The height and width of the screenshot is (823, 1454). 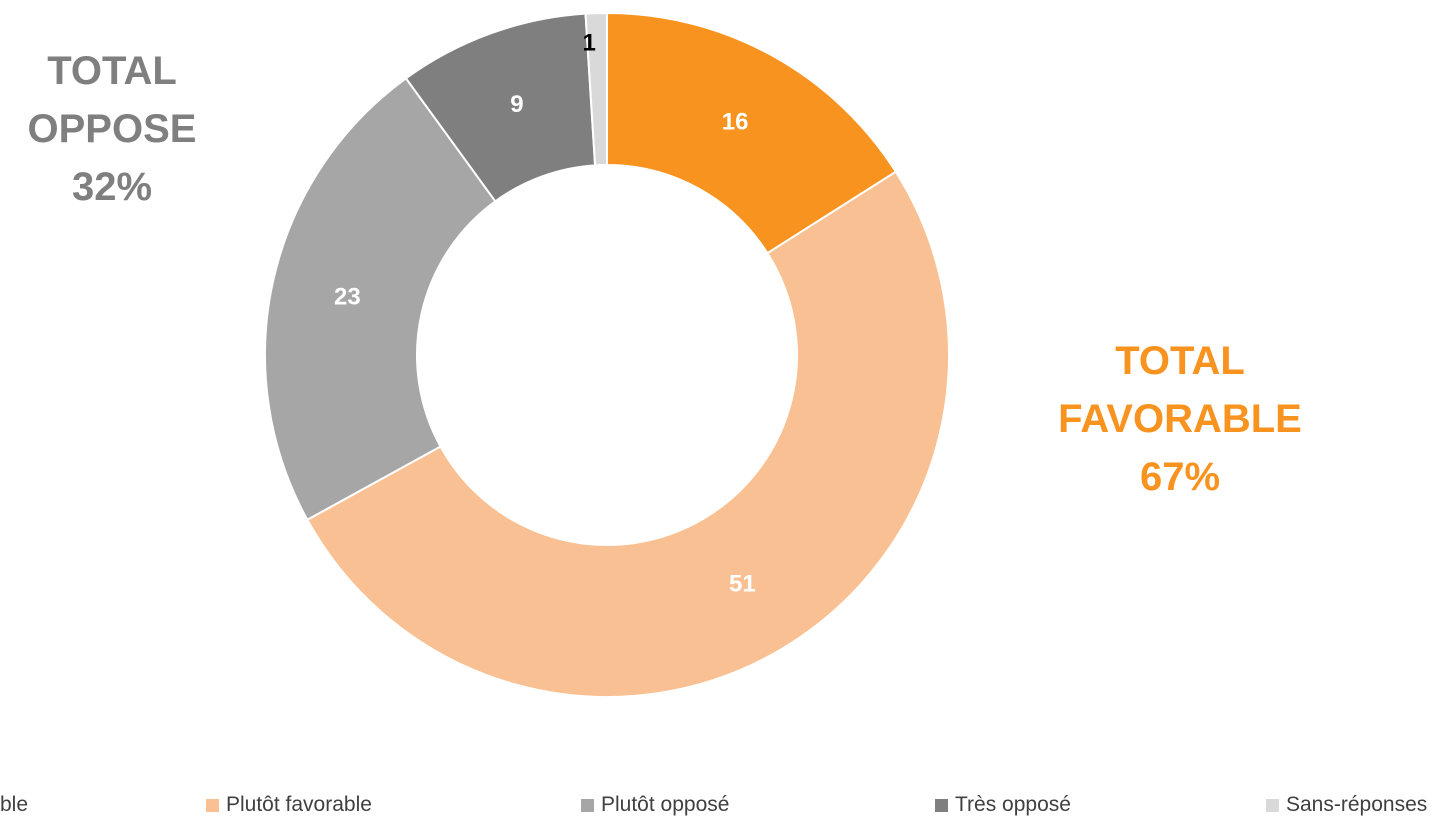 I want to click on legend-item-tres-oppose: Très opposé, so click(x=1003, y=805).